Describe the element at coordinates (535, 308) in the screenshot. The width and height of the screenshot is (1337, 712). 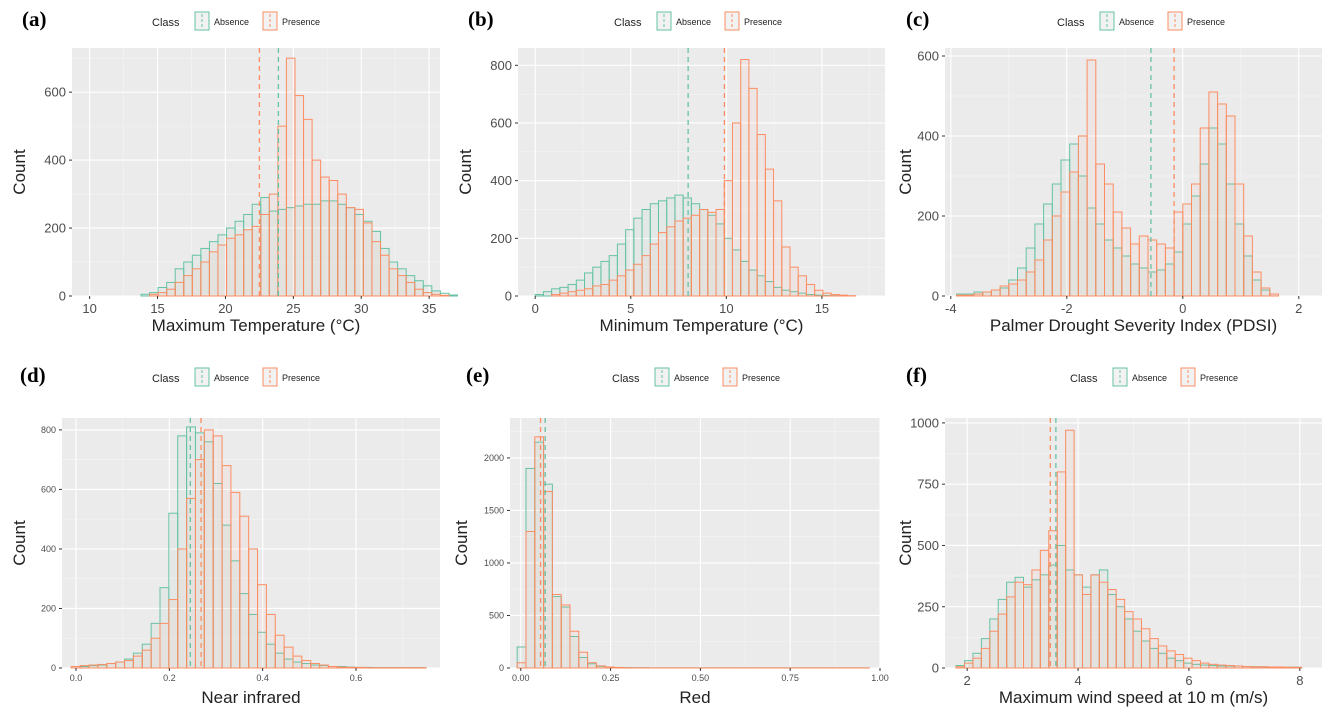
I see `x-tick-label: 0` at that location.